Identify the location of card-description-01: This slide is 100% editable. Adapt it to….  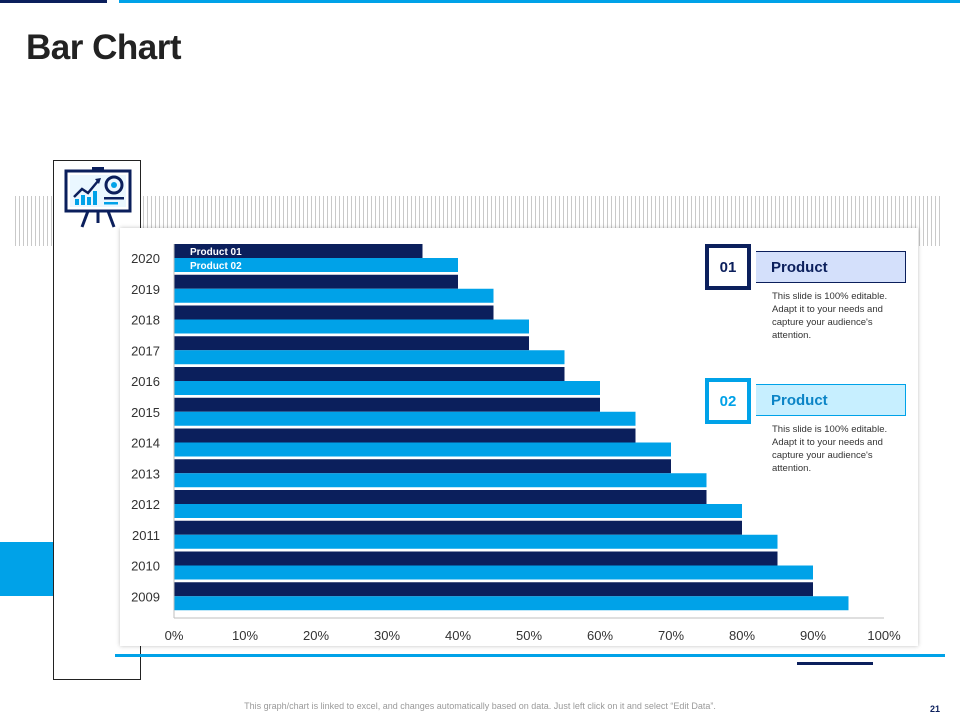
(830, 316).